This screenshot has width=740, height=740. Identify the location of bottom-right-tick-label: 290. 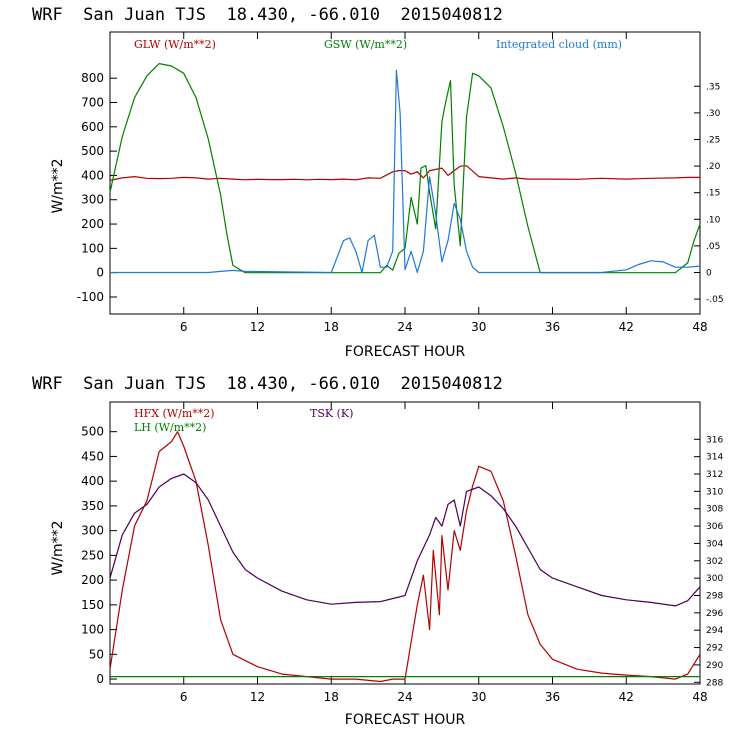
(714, 666).